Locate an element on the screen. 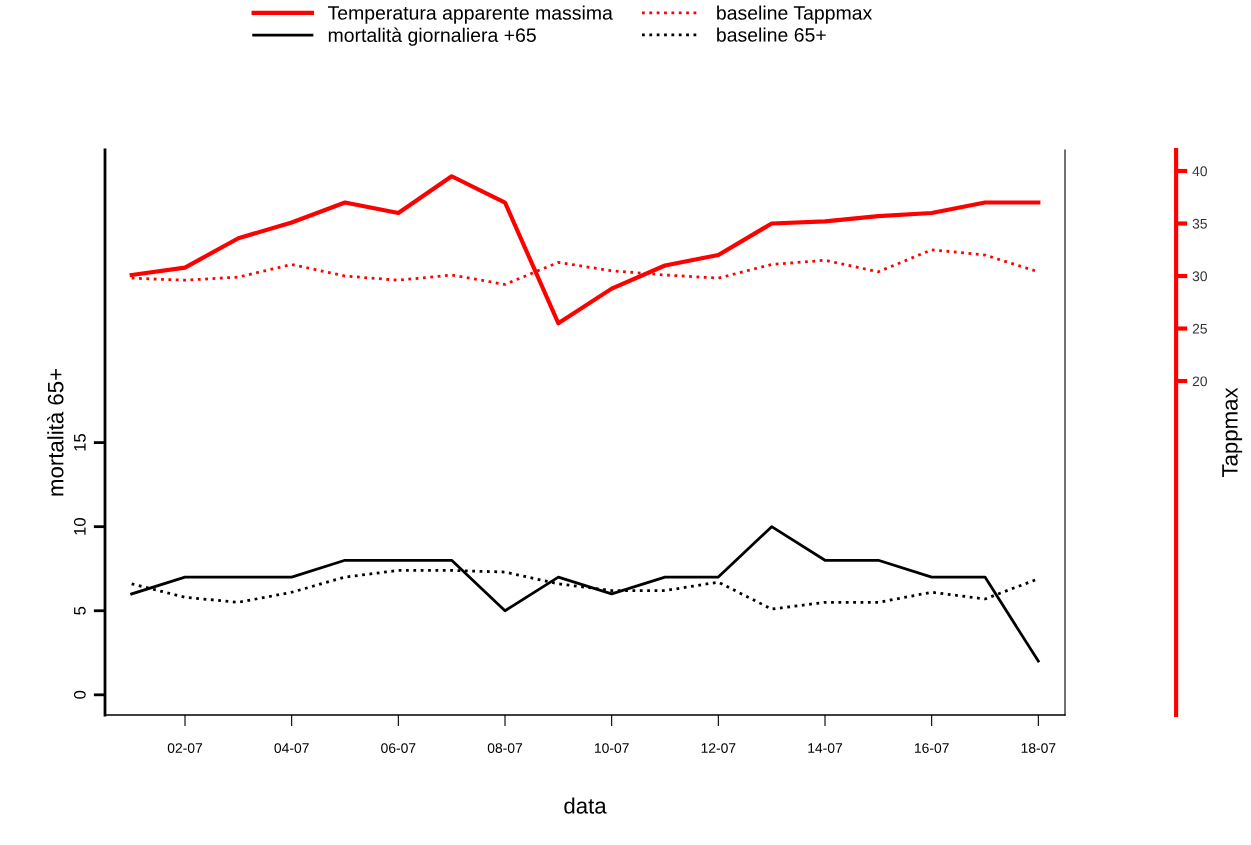  x-tick-label: 12-07 is located at coordinates (718, 748).